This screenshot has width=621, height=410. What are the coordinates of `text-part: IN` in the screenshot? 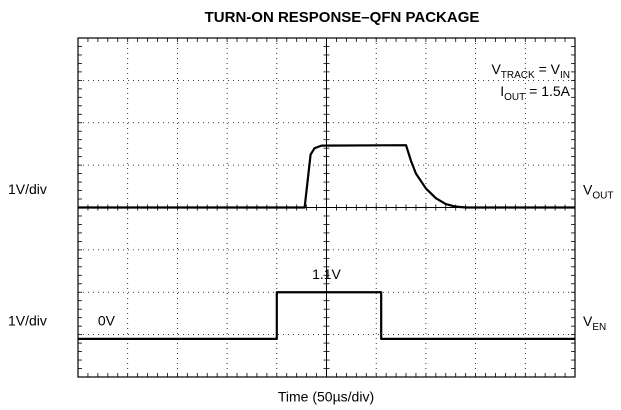 It's located at (565, 75).